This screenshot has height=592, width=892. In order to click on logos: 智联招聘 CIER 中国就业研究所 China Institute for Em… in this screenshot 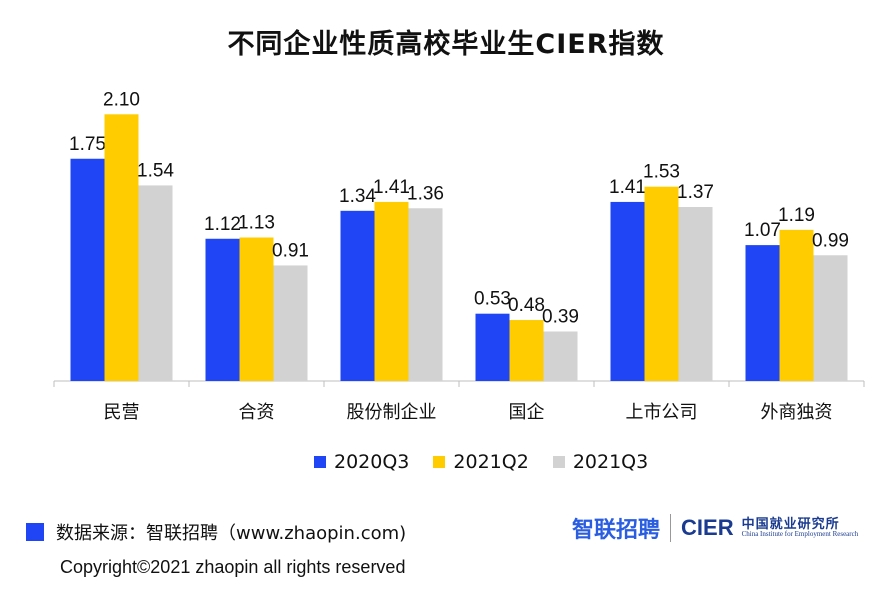, I will do `click(715, 528)`.